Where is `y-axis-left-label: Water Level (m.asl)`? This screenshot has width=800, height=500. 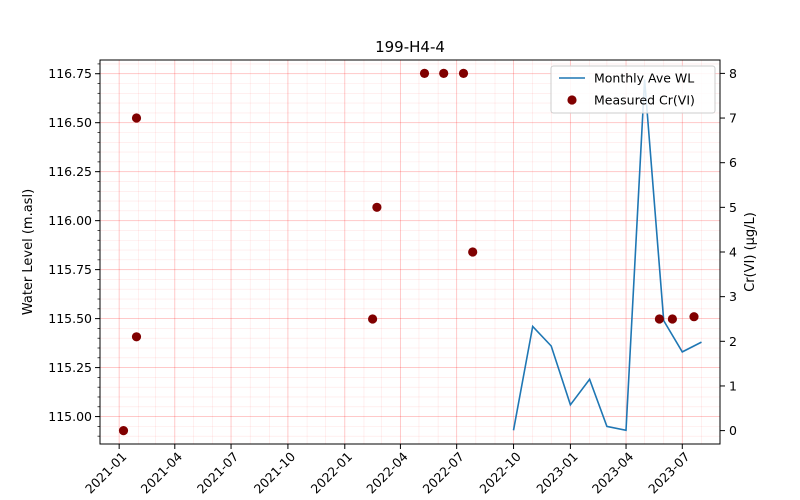 y-axis-left-label: Water Level (m.asl) is located at coordinates (28, 252).